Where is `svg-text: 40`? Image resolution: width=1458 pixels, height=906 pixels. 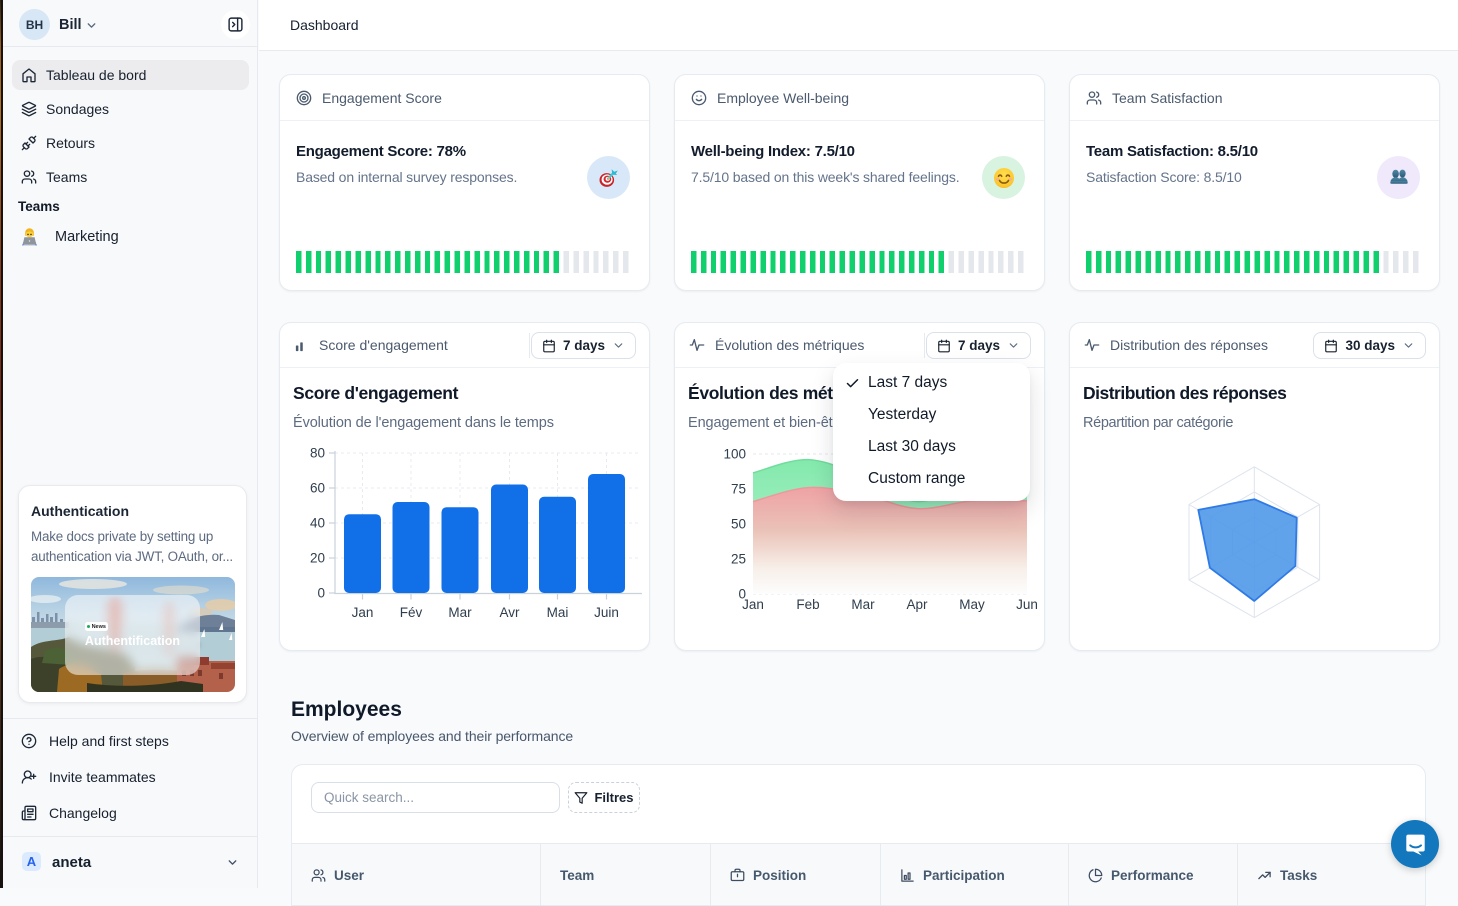
svg-text: 40 is located at coordinates (317, 523).